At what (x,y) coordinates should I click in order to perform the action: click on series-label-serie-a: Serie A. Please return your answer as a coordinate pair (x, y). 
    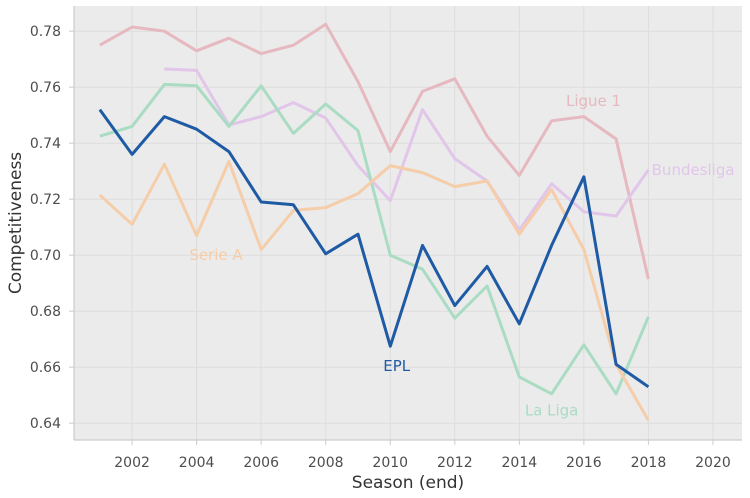
    Looking at the image, I should click on (216, 255).